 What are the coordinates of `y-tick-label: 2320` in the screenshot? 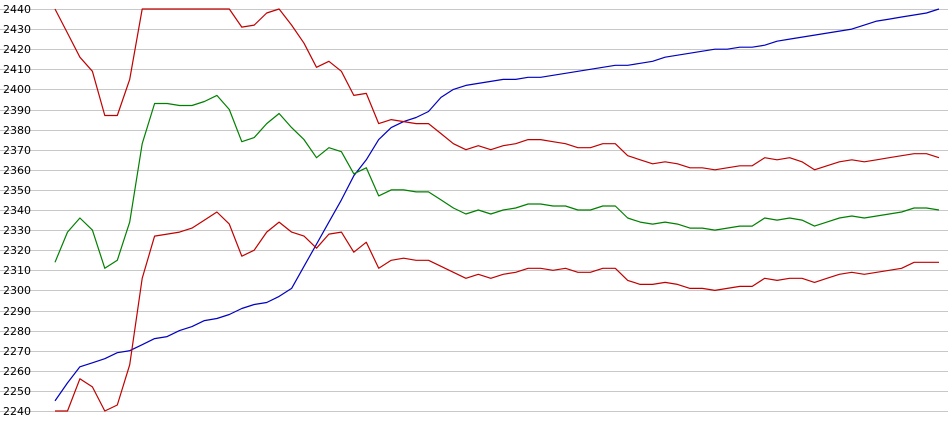 It's located at (17, 250).